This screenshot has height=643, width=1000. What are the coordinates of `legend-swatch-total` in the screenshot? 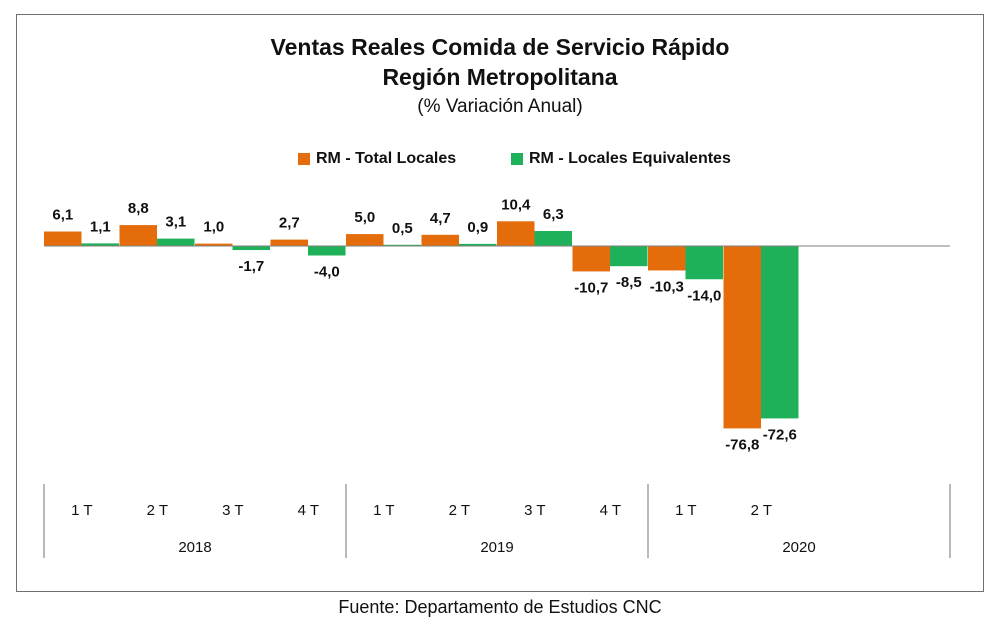 It's located at (304, 159).